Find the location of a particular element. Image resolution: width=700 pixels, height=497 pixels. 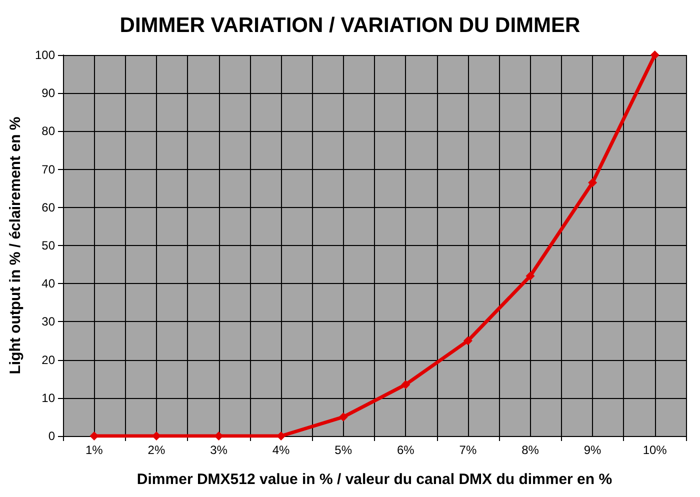

y-axis-title: Light output in % / éclairement en % is located at coordinates (15, 245).